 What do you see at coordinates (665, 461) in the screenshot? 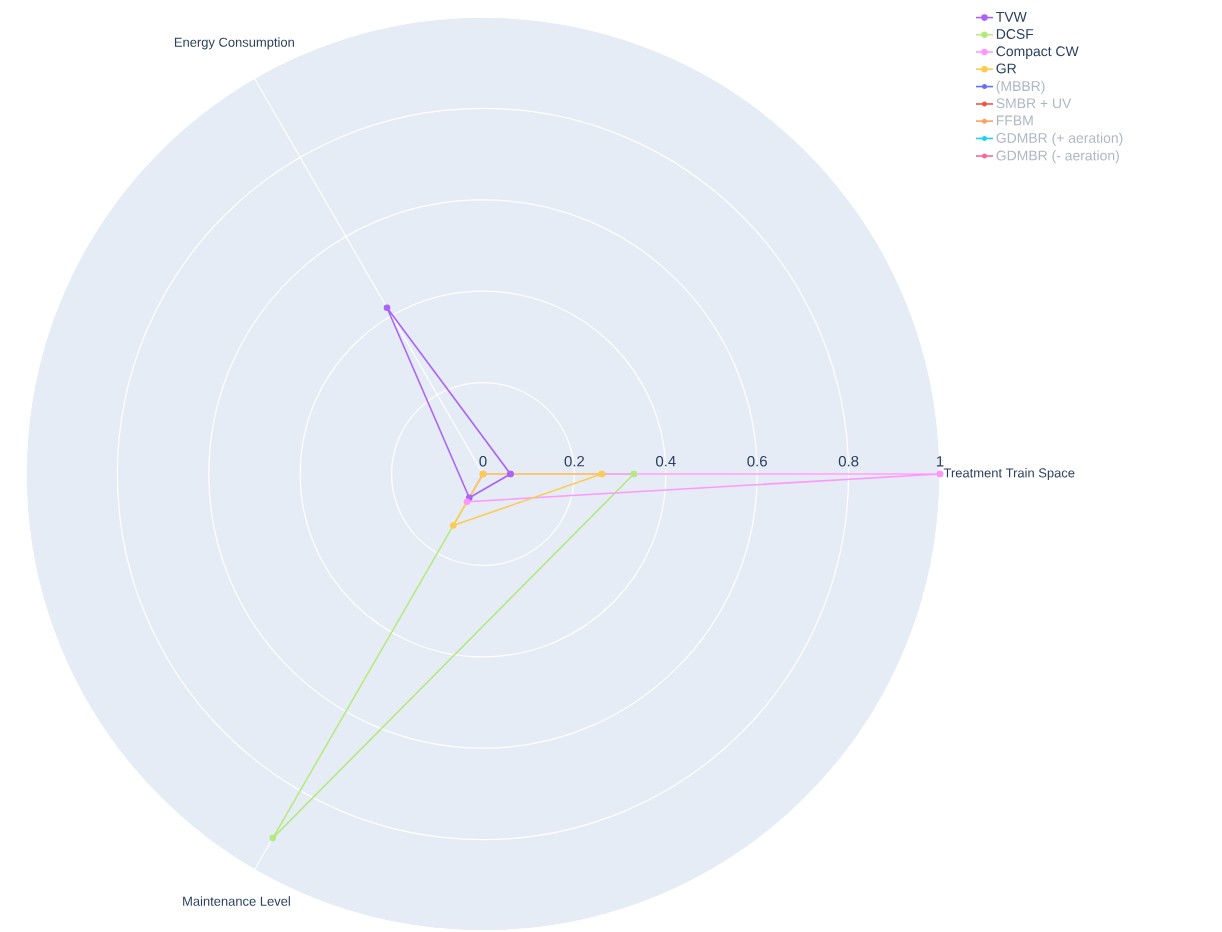
I see `y-tick-label: 0.4` at bounding box center [665, 461].